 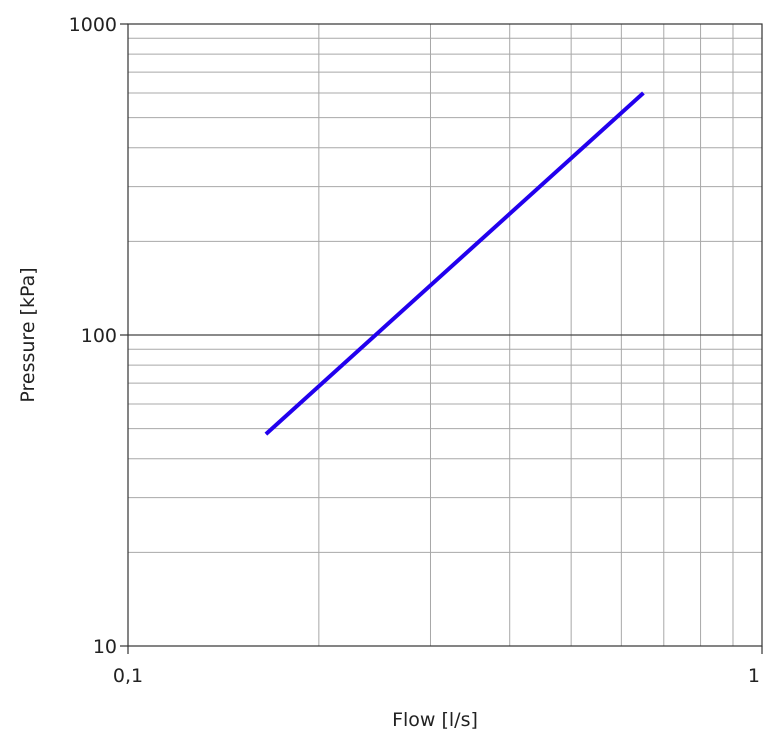 What do you see at coordinates (93, 25) in the screenshot?
I see `y-tick-label: 1000` at bounding box center [93, 25].